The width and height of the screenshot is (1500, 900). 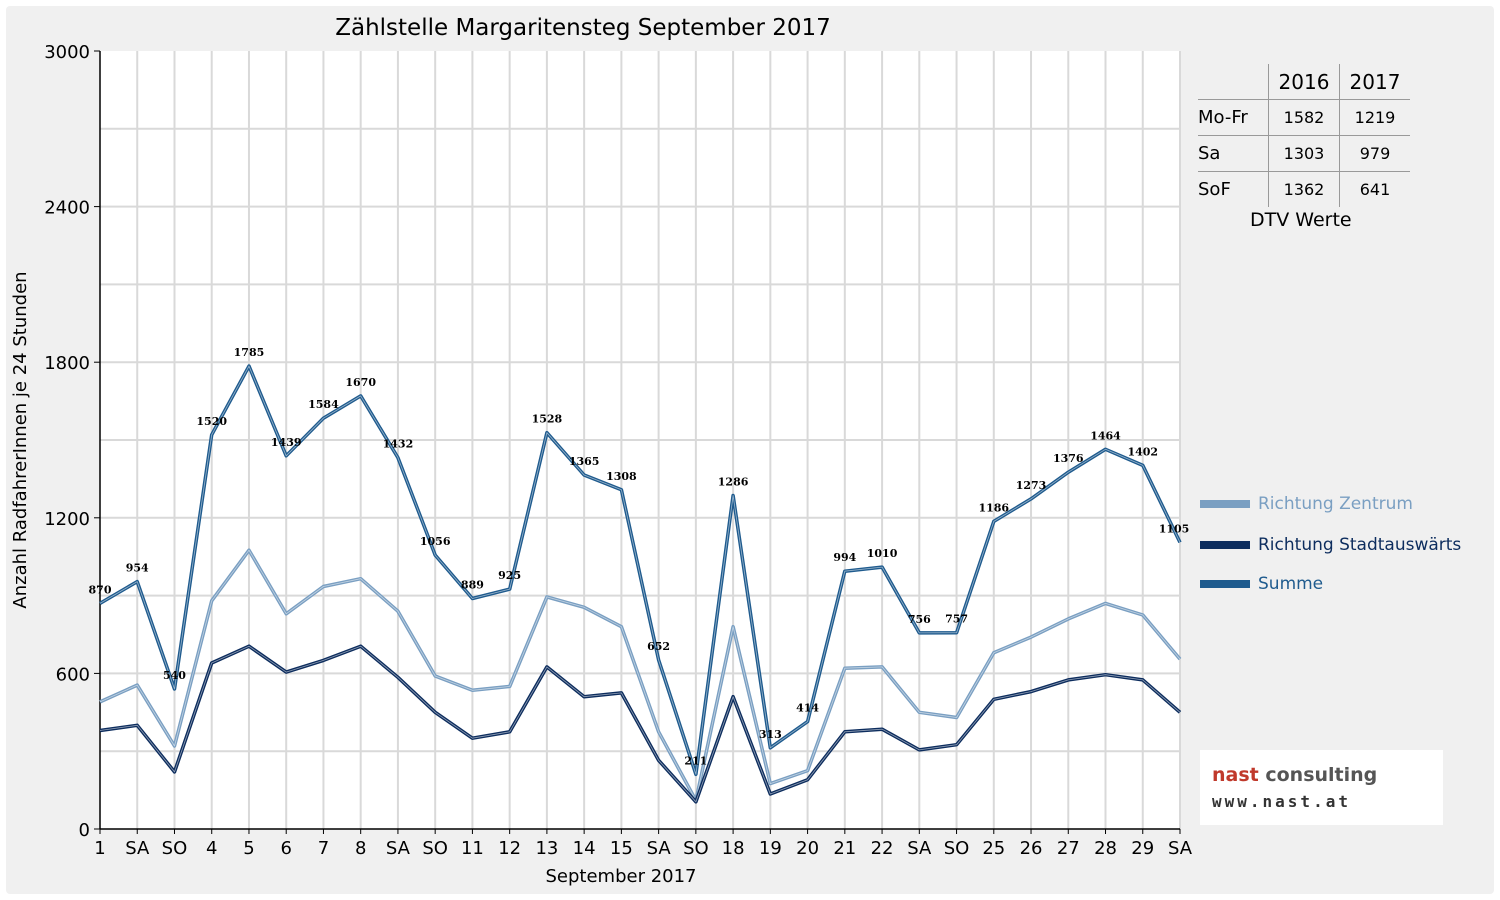 I want to click on legend-label: Summe, so click(x=1291, y=584).